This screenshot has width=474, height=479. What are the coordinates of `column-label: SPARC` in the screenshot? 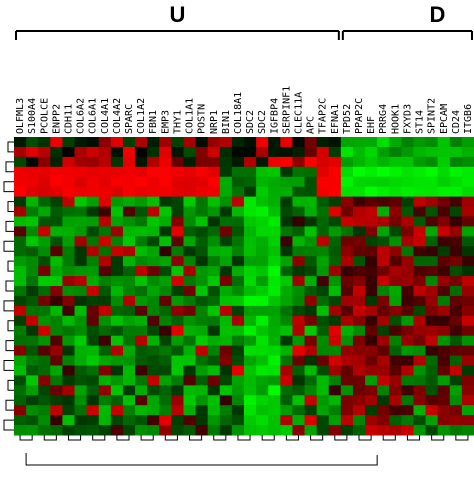 It's located at (129, 119).